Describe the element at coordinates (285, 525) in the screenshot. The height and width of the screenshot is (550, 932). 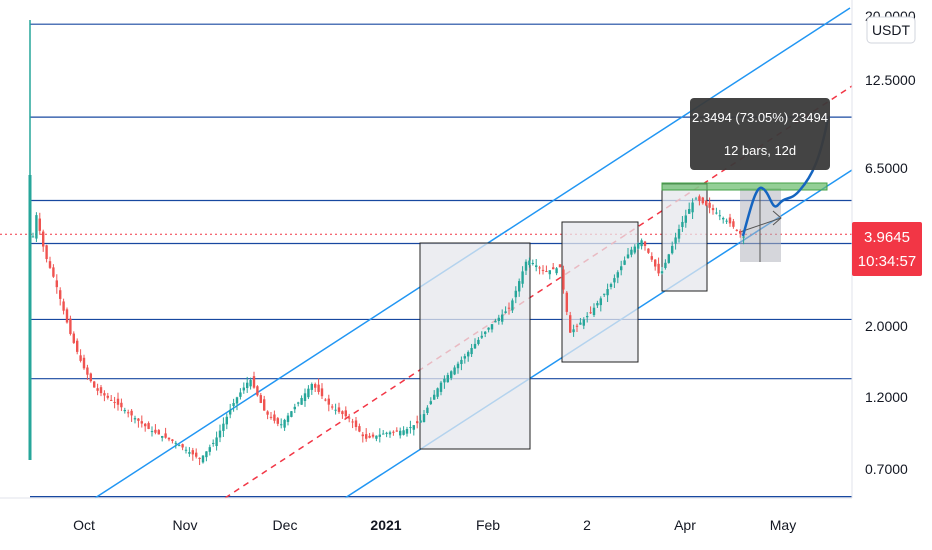
I see `time-tick-label: Dec` at that location.